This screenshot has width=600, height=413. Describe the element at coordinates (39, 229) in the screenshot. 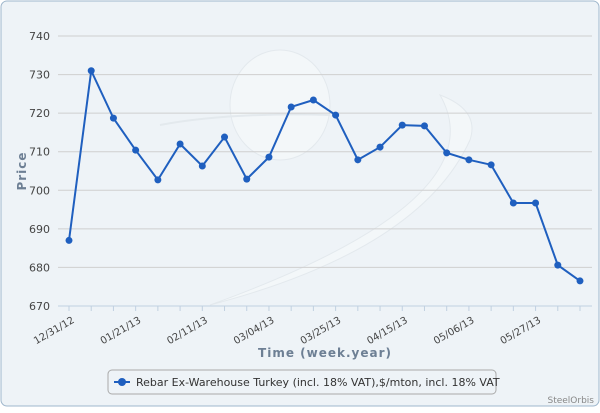

I see `y-tick-label: 690` at that location.